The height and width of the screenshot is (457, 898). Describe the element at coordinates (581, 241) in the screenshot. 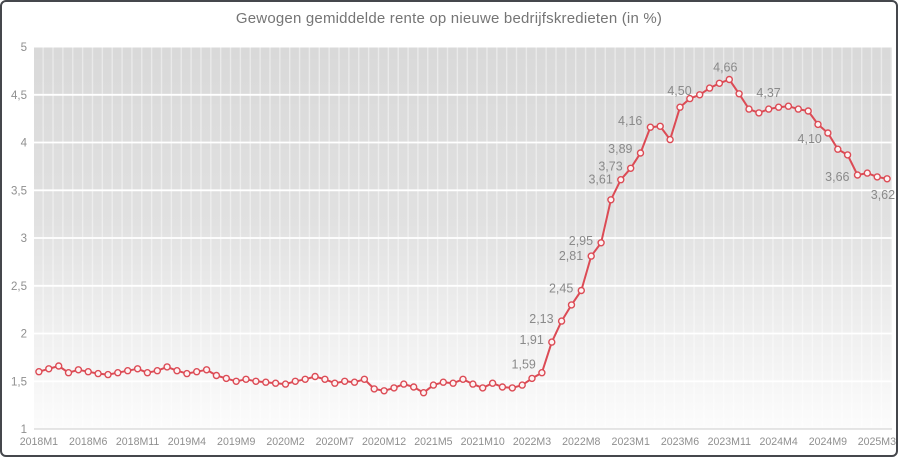

I see `data-label: 2,95` at that location.